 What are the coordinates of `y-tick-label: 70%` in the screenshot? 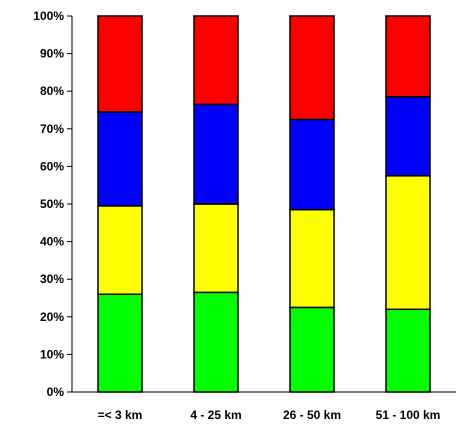 It's located at (52, 129).